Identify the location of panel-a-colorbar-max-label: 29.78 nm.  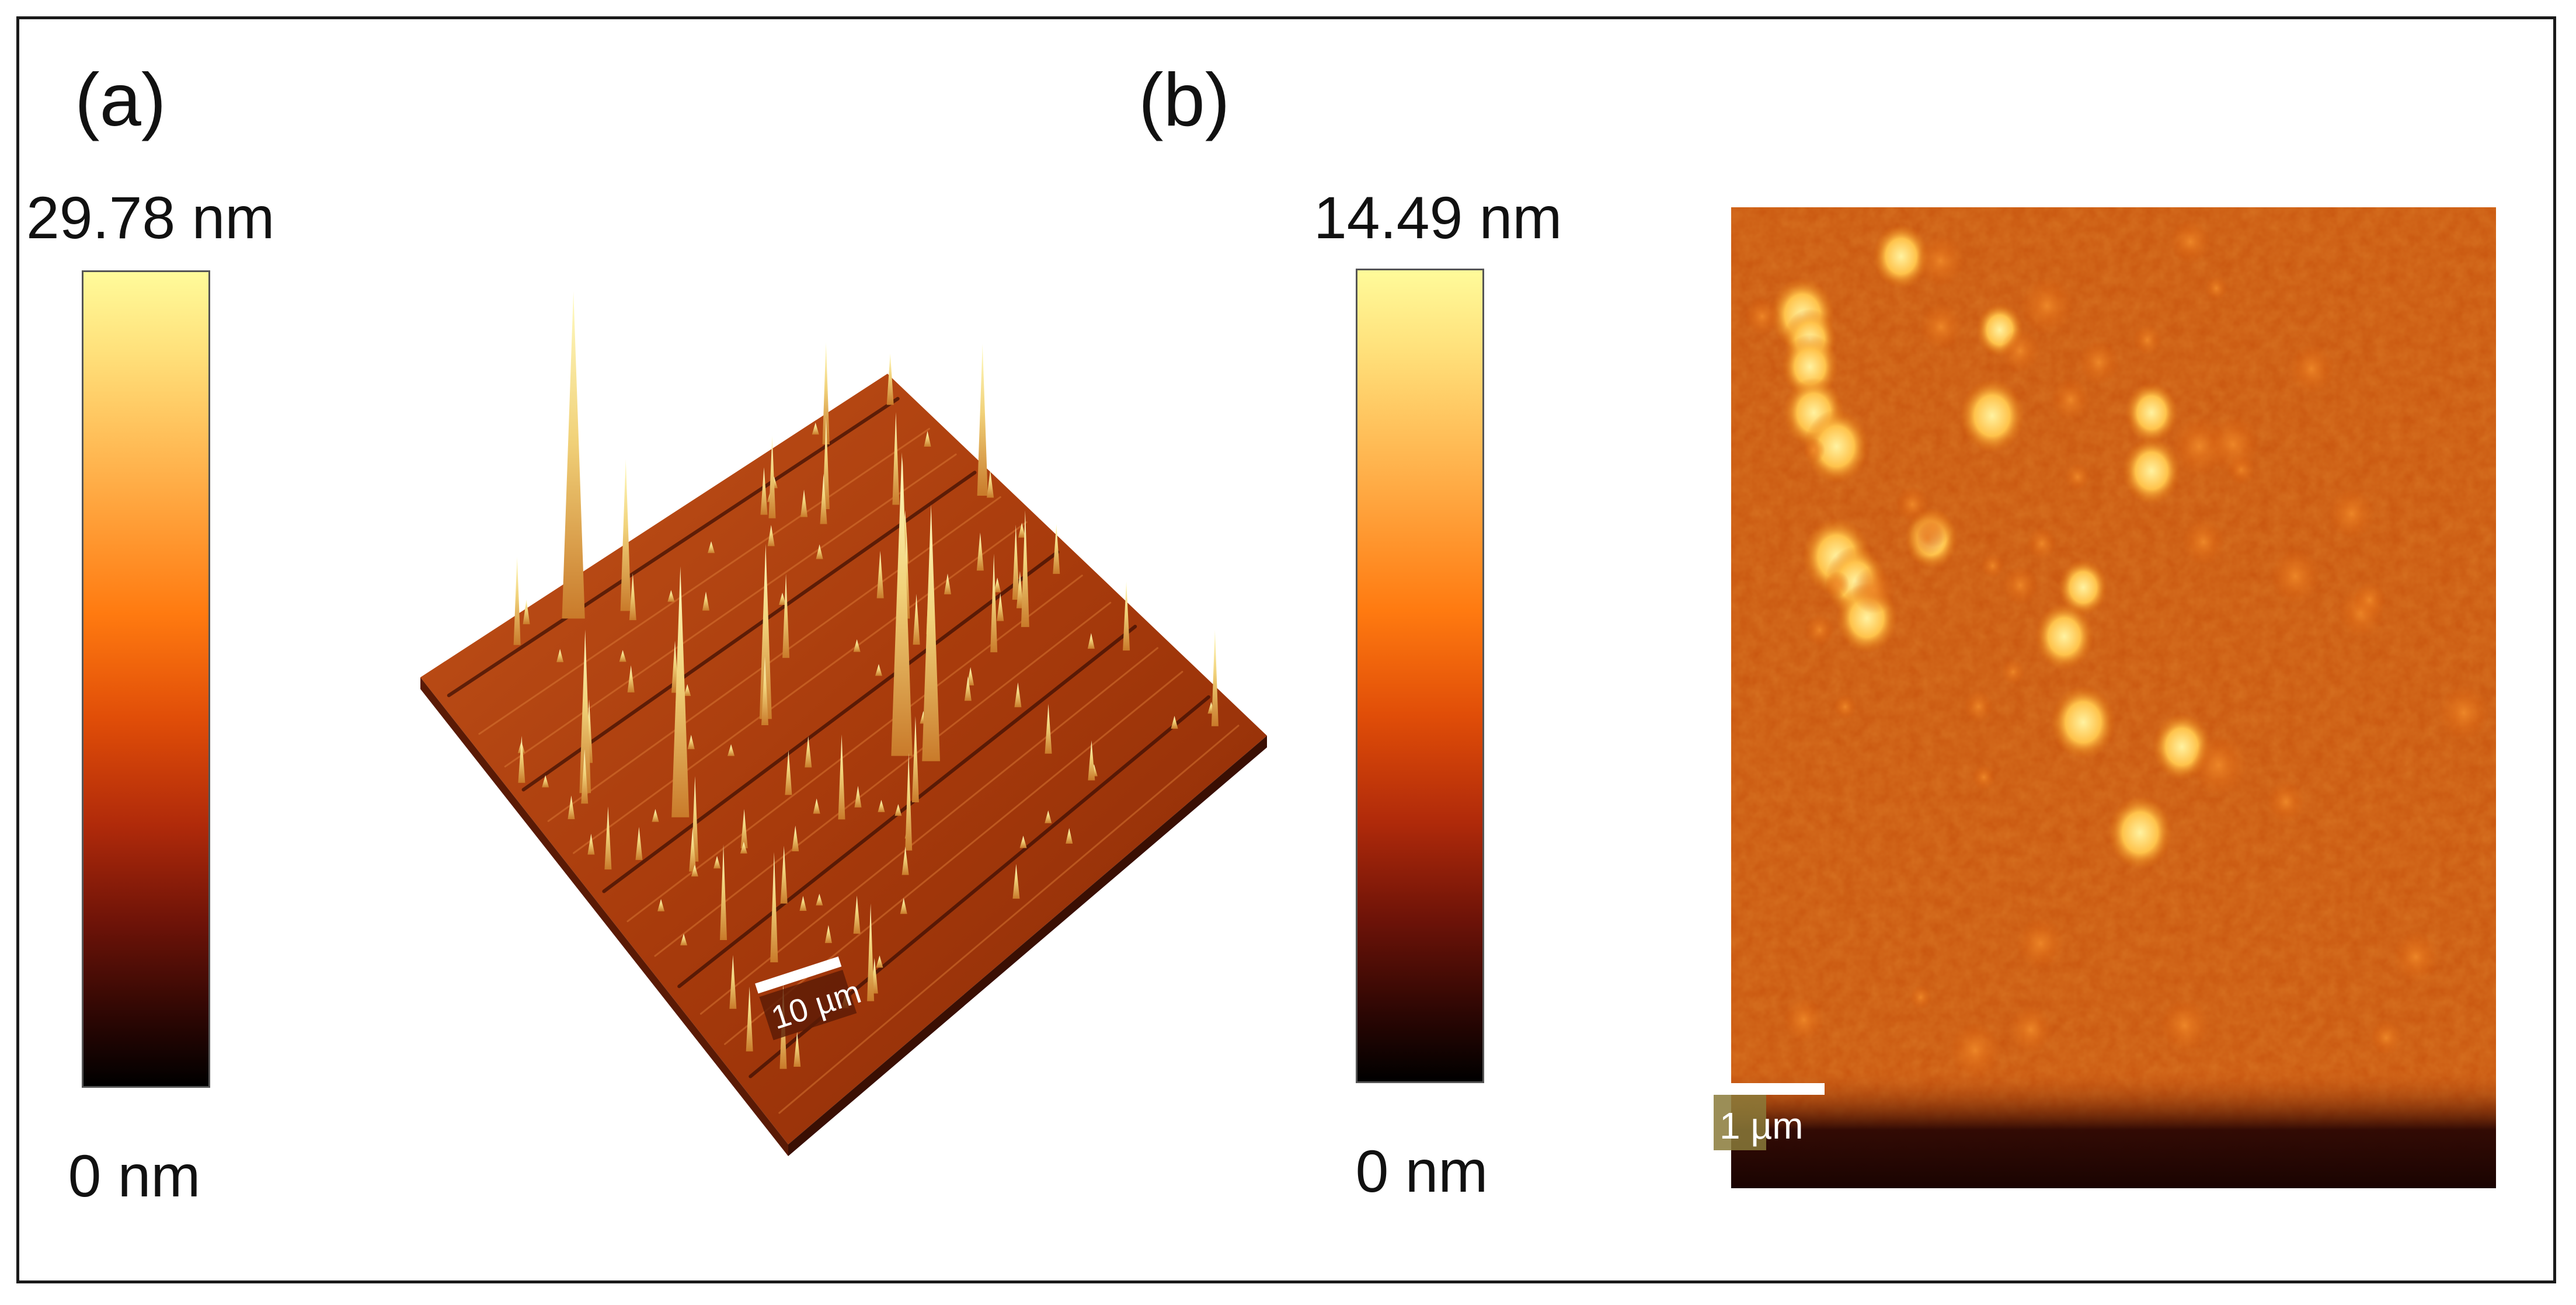
(150, 218).